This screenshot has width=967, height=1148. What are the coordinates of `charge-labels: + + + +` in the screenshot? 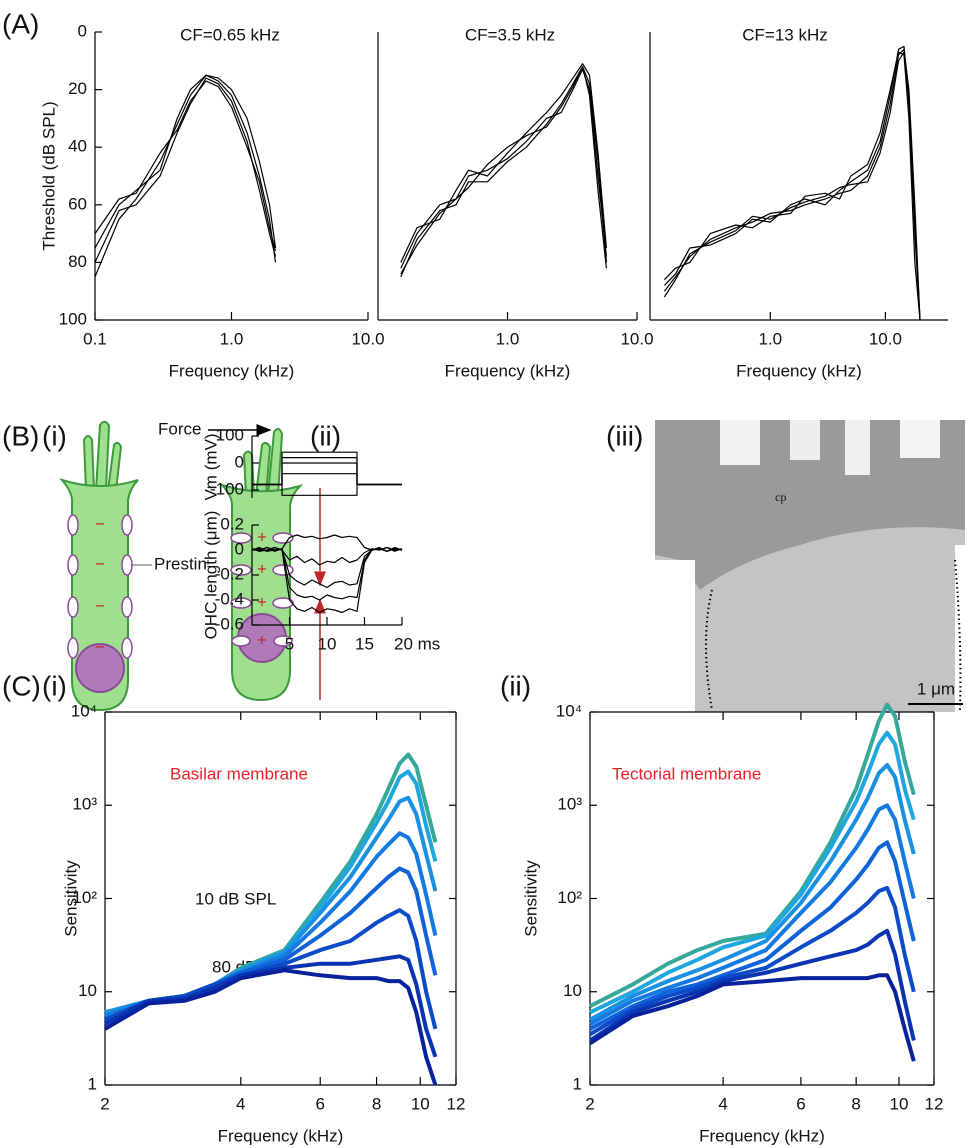 It's located at (262, 588).